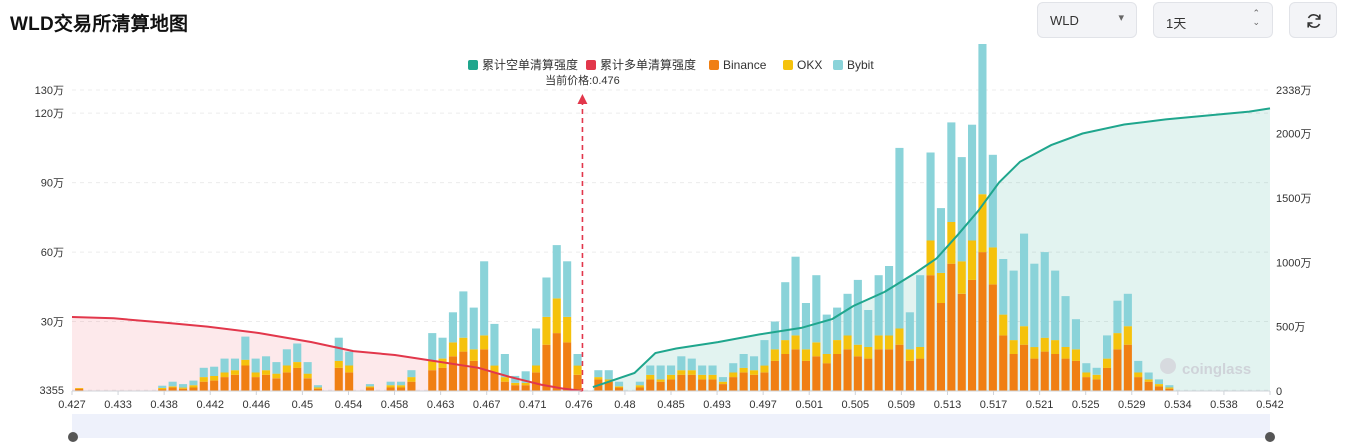 This screenshot has width=1346, height=442. I want to click on coinglass-logo-icon, so click(1168, 366).